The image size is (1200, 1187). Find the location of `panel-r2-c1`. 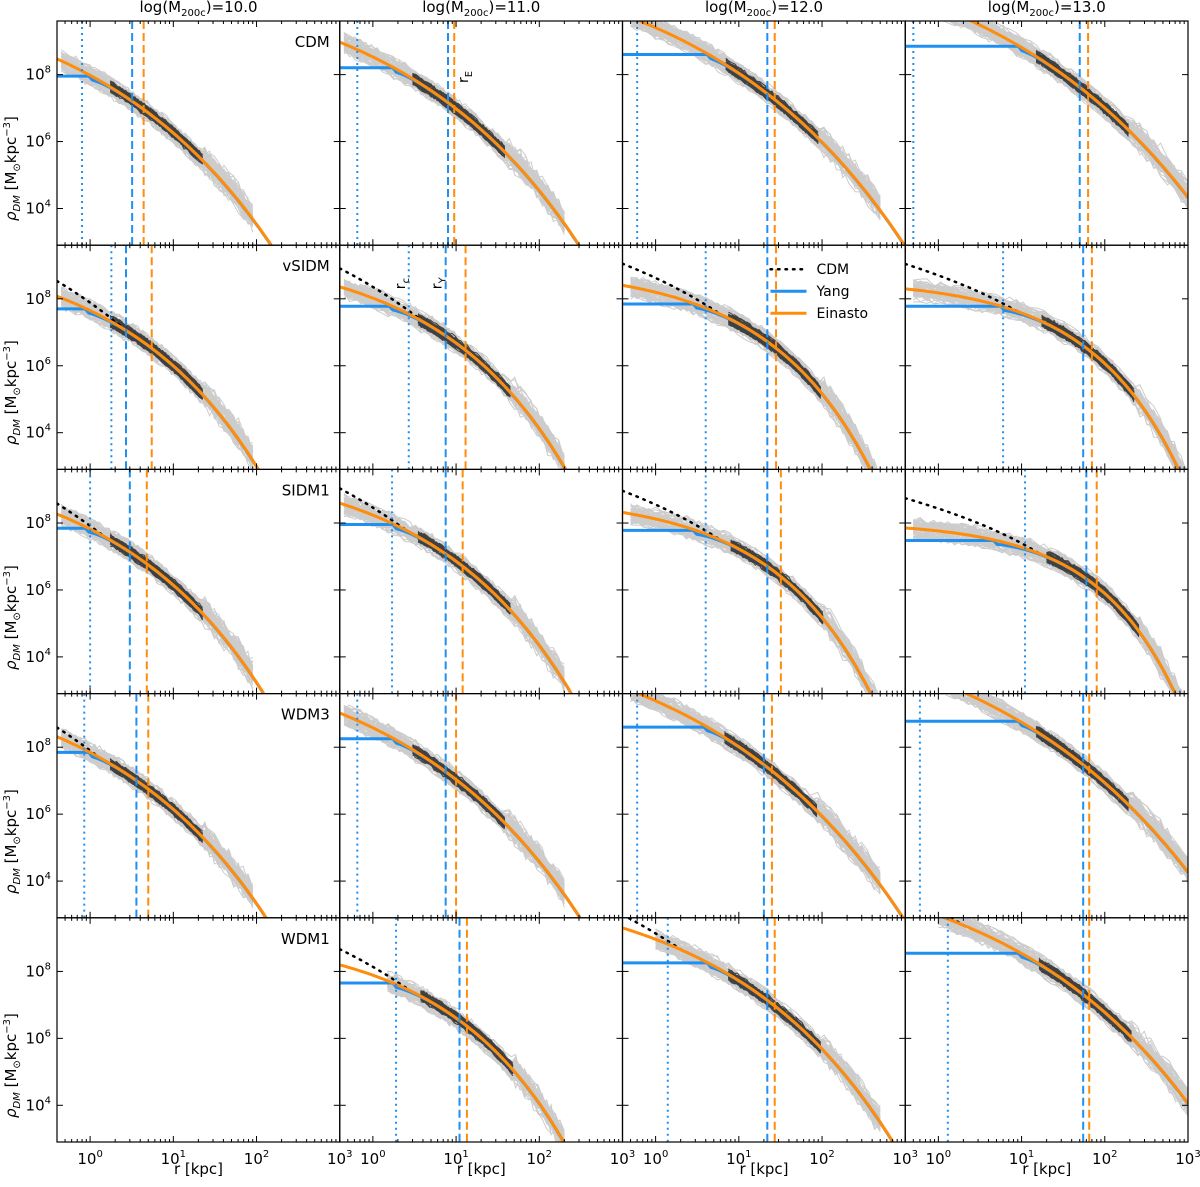

panel-r2-c1 is located at coordinates (481, 581).